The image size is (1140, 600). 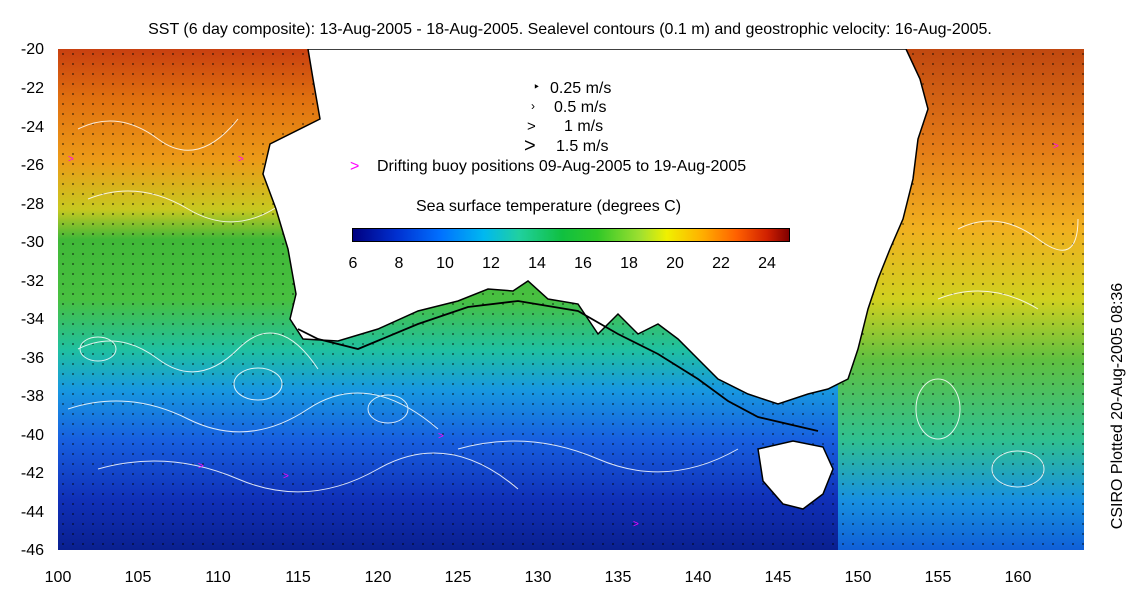 What do you see at coordinates (778, 577) in the screenshot?
I see `x-tick: 145` at bounding box center [778, 577].